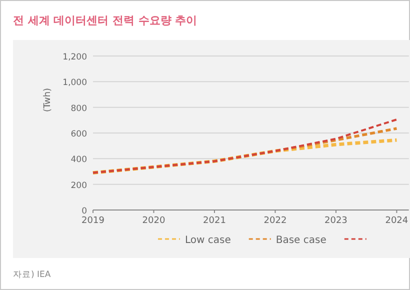 This screenshot has width=410, height=290. Describe the element at coordinates (74, 57) in the screenshot. I see `y-tick-label: 1,200` at that location.